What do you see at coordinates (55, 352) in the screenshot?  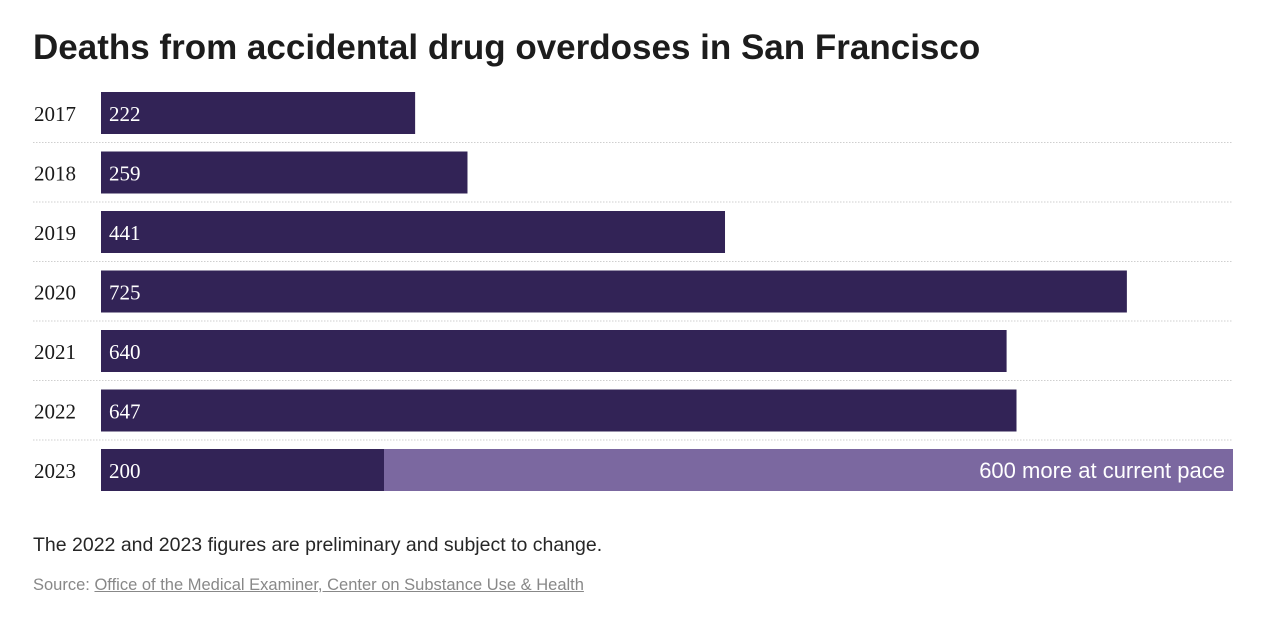 I see `category-label: 2021` at bounding box center [55, 352].